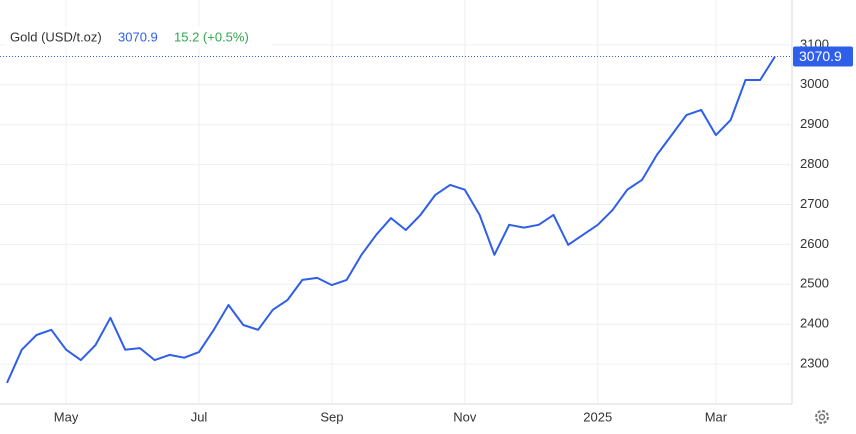 The image size is (856, 434). Describe the element at coordinates (814, 203) in the screenshot. I see `y-tick-label: 2700` at that location.